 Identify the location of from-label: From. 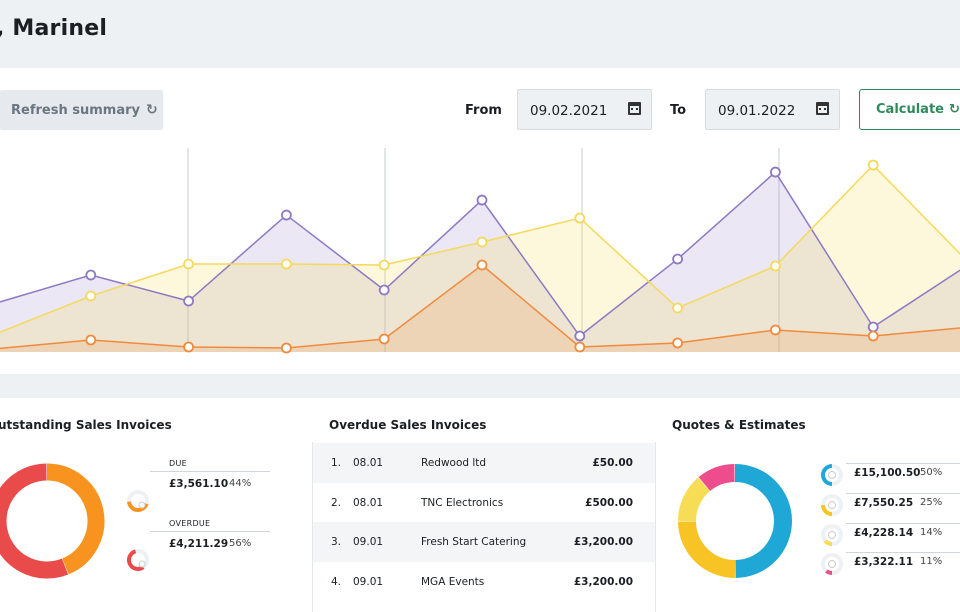
(483, 110).